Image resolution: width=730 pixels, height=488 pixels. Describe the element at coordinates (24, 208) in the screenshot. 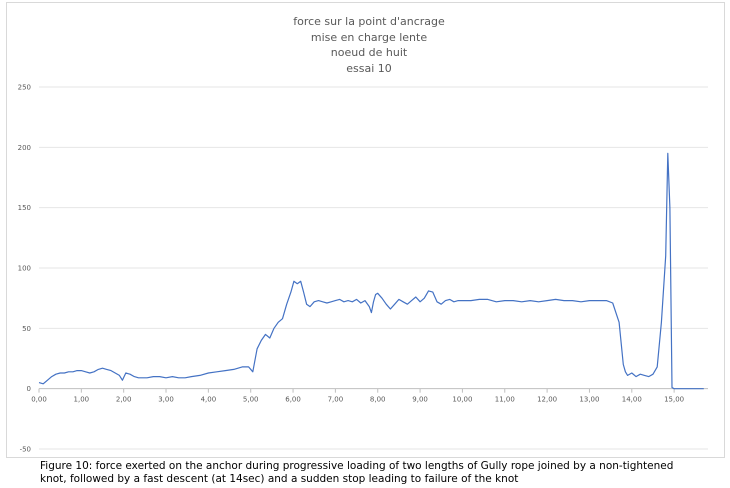

I see `y-tick-label: 150` at that location.